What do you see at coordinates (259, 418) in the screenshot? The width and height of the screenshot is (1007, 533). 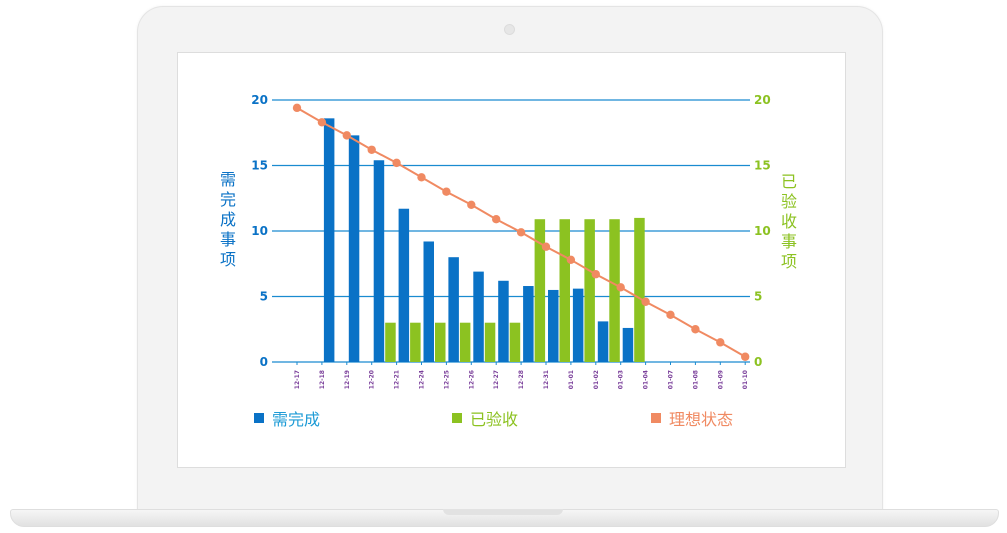 I see `legend-swatch-need` at bounding box center [259, 418].